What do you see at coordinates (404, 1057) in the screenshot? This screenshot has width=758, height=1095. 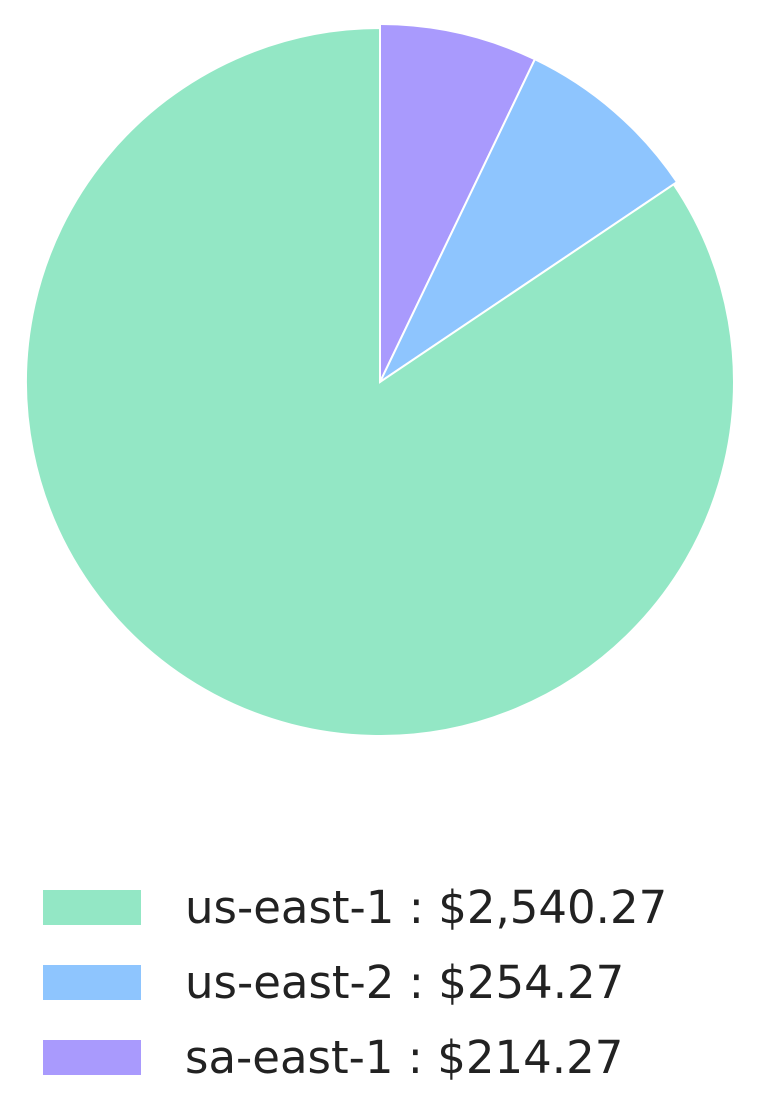 I see `legend-label: sa-east-1 : $214.27` at bounding box center [404, 1057].